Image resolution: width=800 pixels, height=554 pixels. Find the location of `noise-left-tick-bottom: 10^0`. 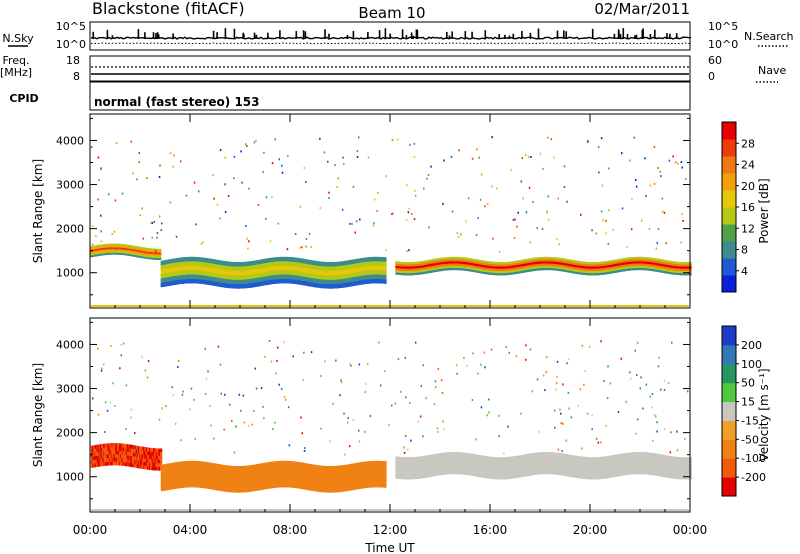

noise-left-tick-bottom: 10^0 is located at coordinates (71, 44).